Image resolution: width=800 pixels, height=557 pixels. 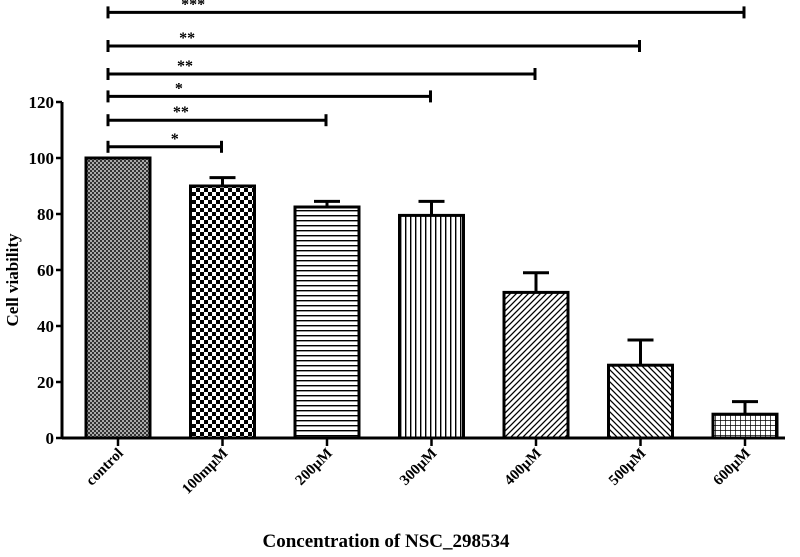 I want to click on x-tick-label: 500μM, so click(x=627, y=467).